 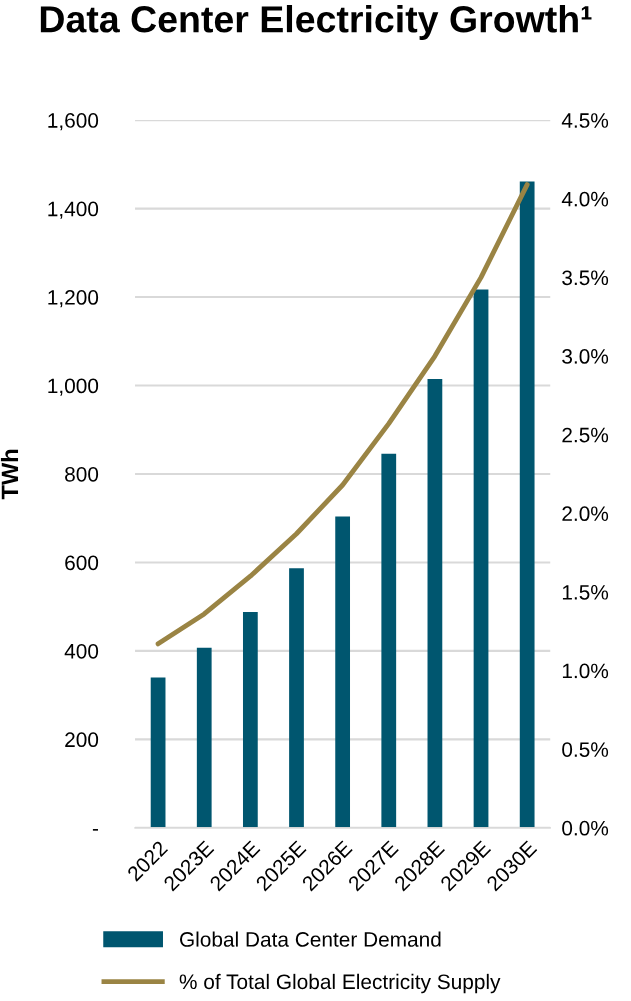 I want to click on y-tick-label: 1,200, so click(x=73, y=299).